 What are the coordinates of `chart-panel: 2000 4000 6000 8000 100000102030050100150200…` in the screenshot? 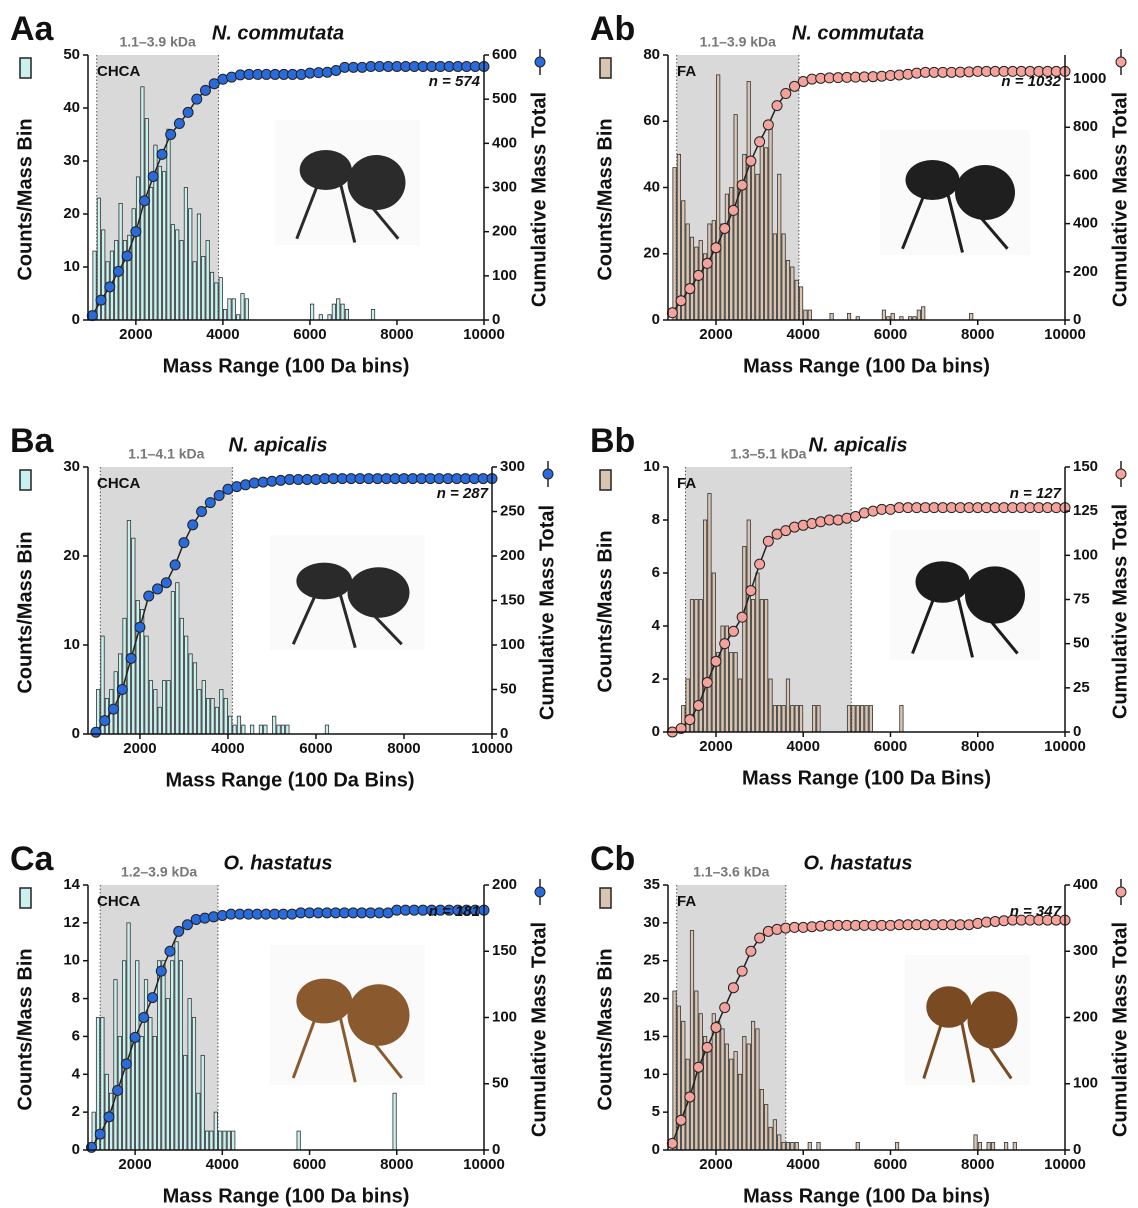 It's located at (284, 606).